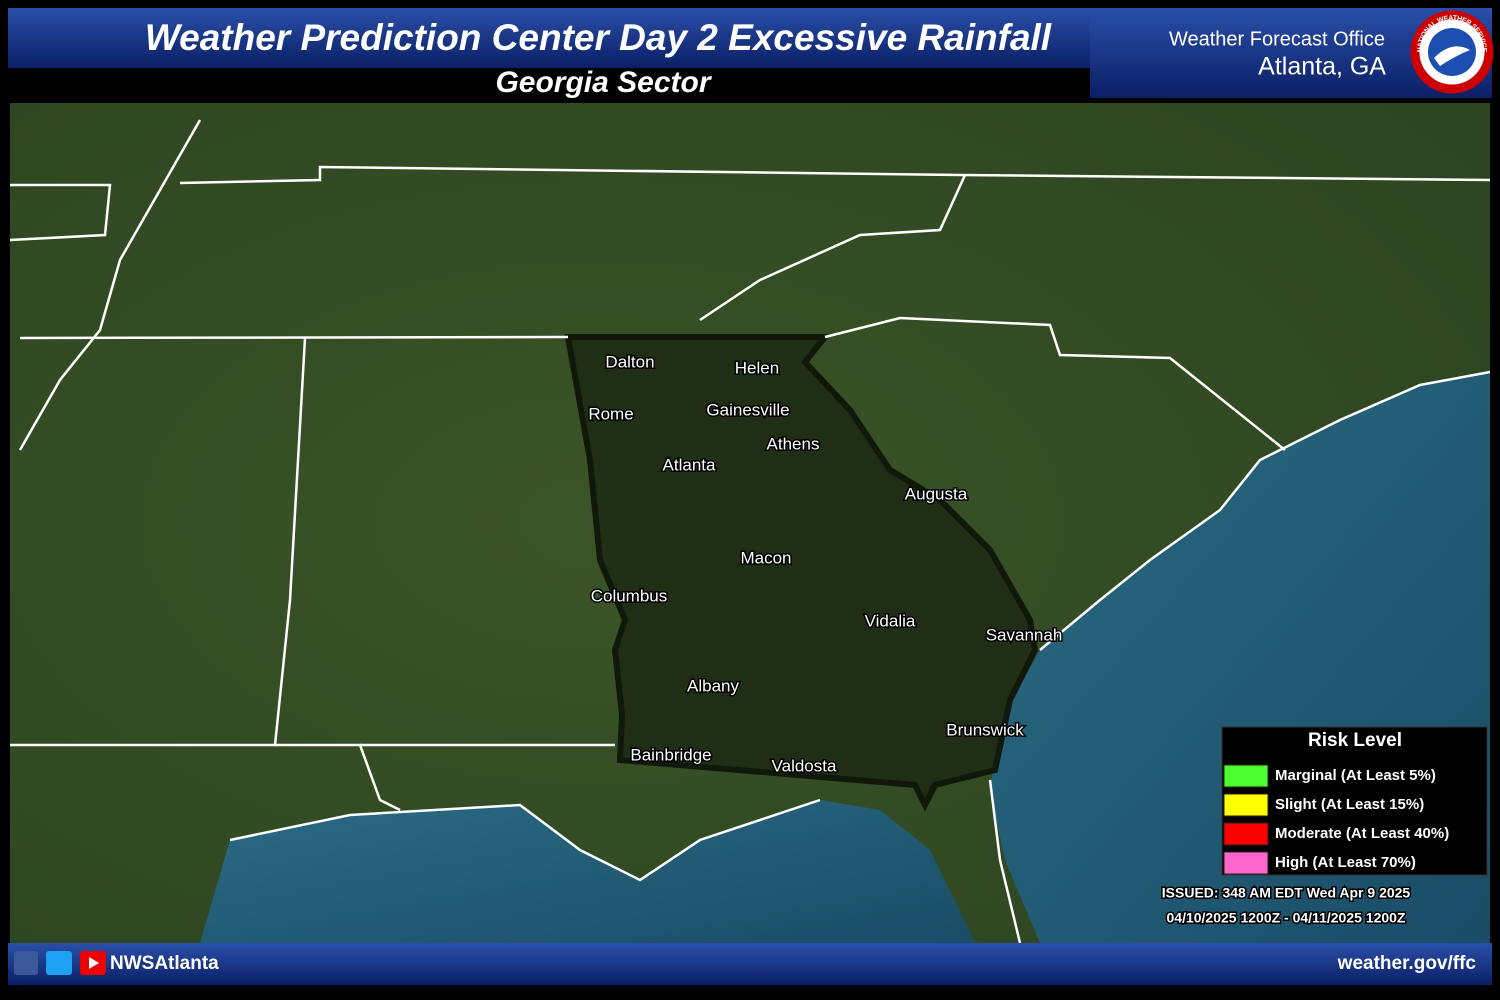  Describe the element at coordinates (1024, 634) in the screenshot. I see `city-label: Savannah` at that location.